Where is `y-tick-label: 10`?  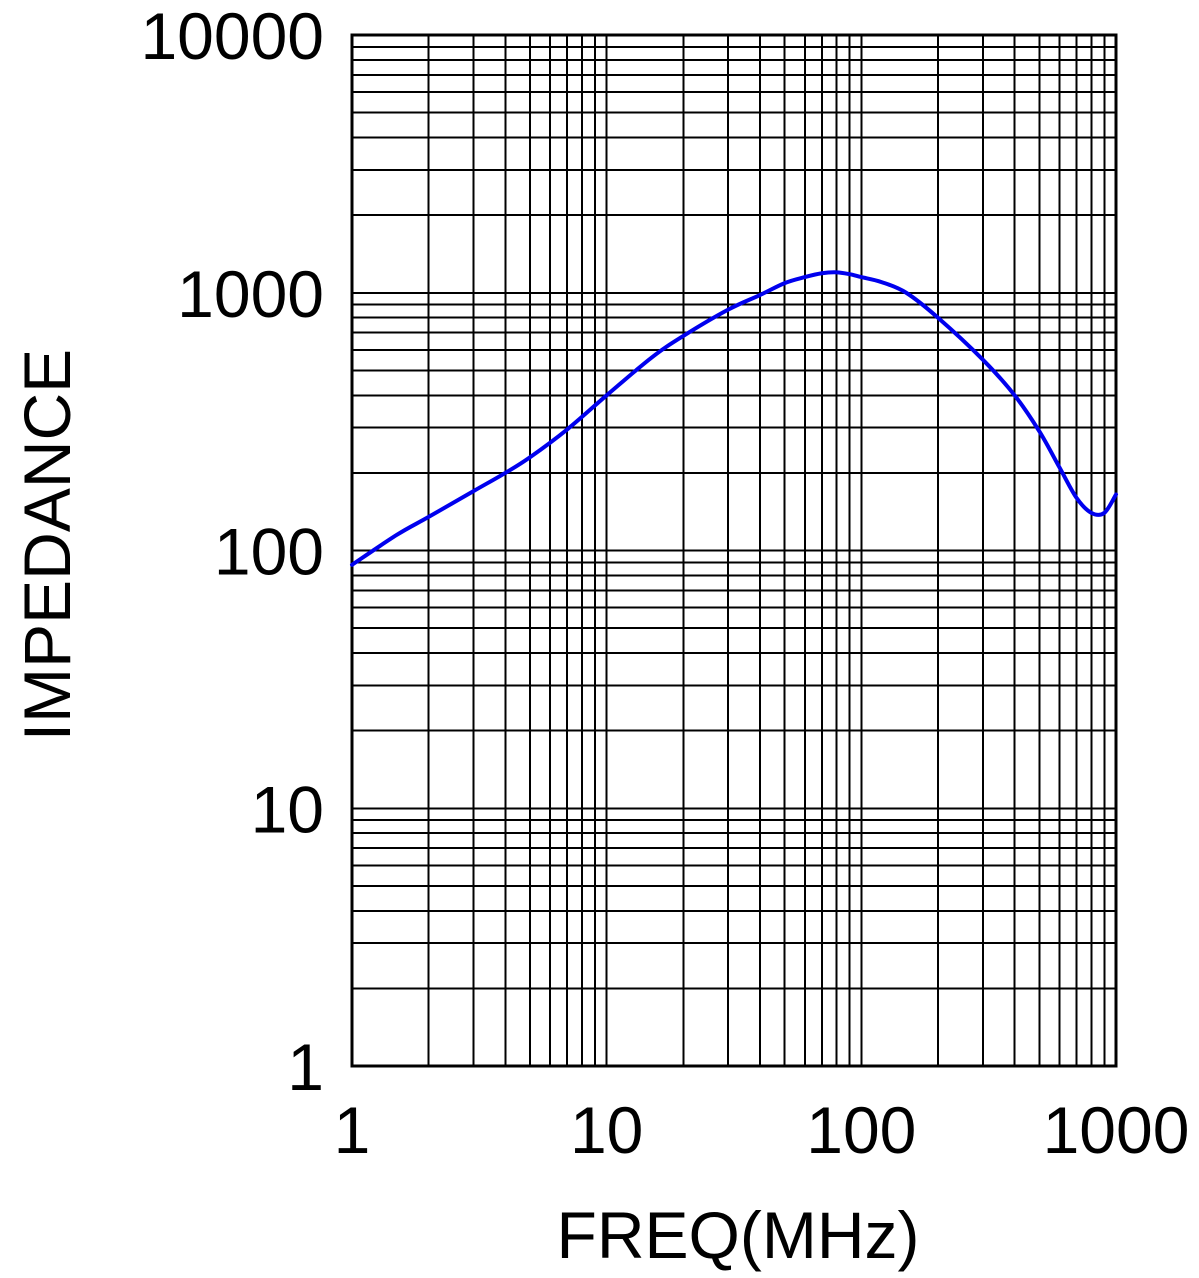
y-tick-label: 10 is located at coordinates (287, 809).